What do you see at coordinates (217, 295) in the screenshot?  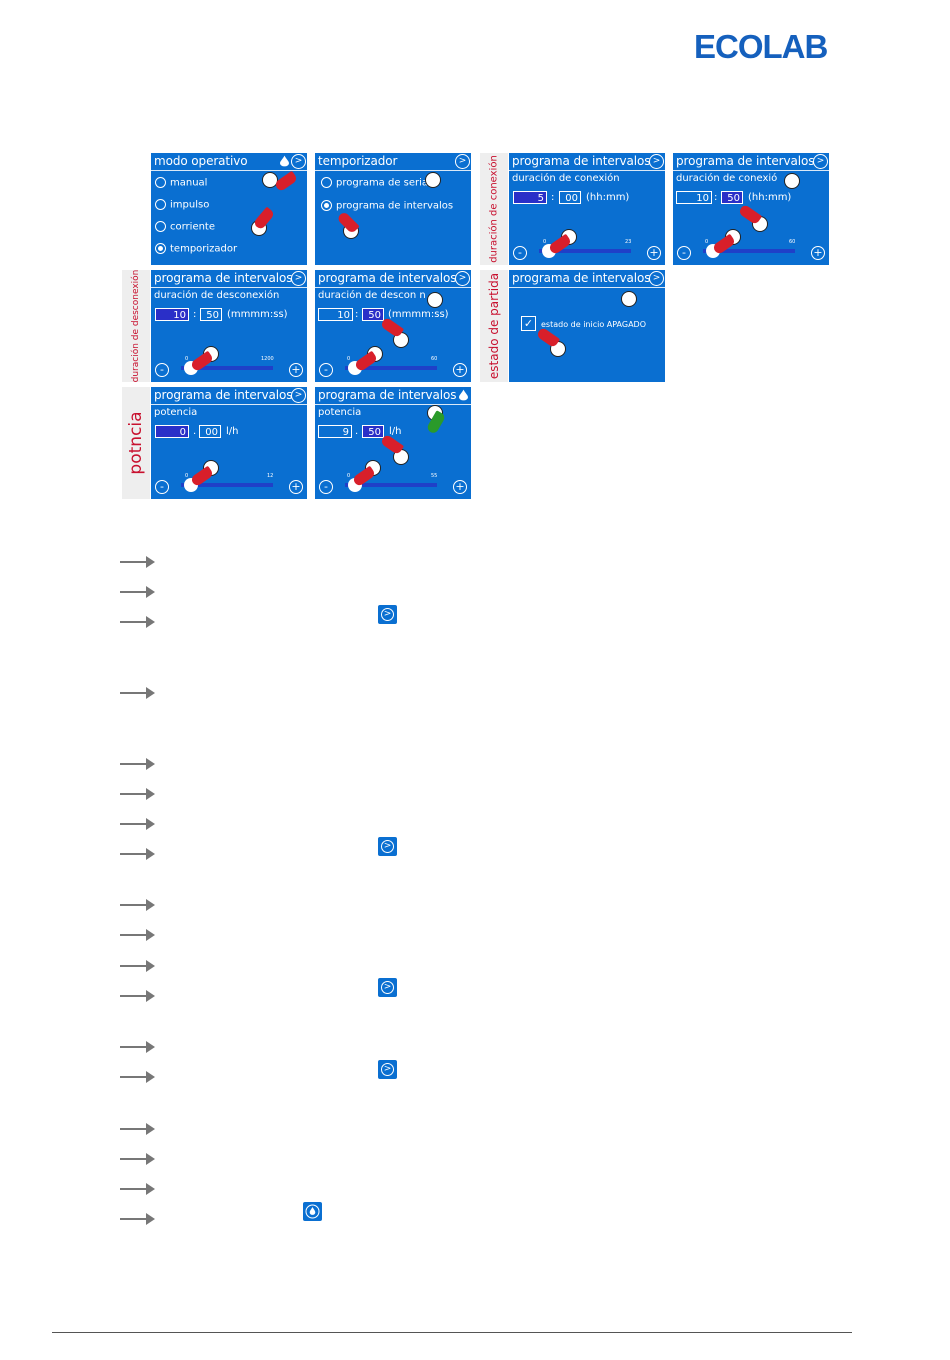 I see `screen-subtitle: duración de desconexión` at bounding box center [217, 295].